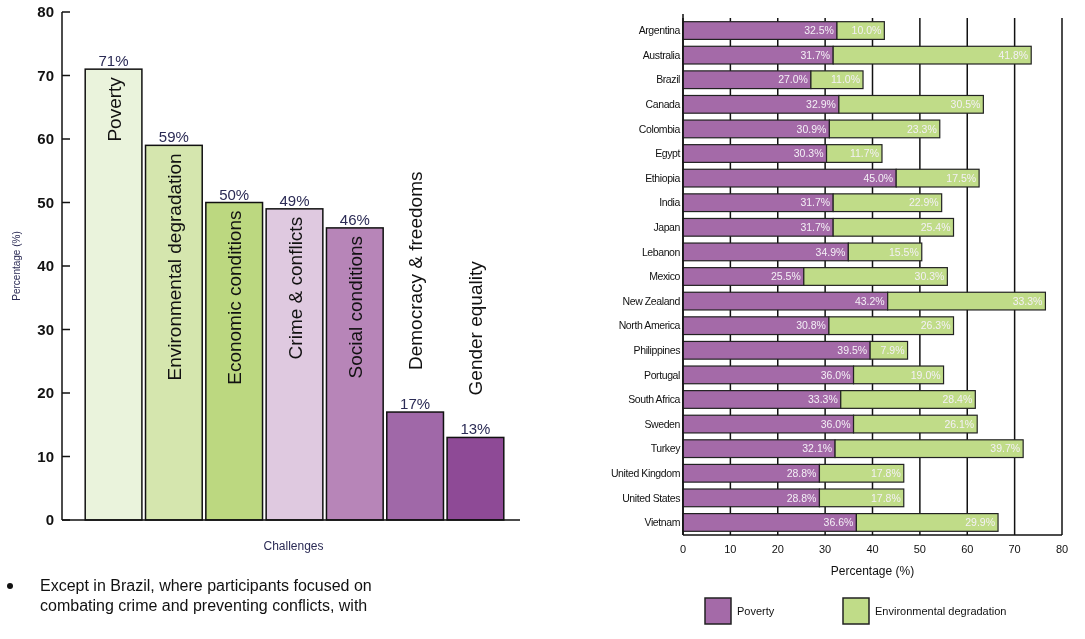  I want to click on data-label: 13%, so click(475, 429).